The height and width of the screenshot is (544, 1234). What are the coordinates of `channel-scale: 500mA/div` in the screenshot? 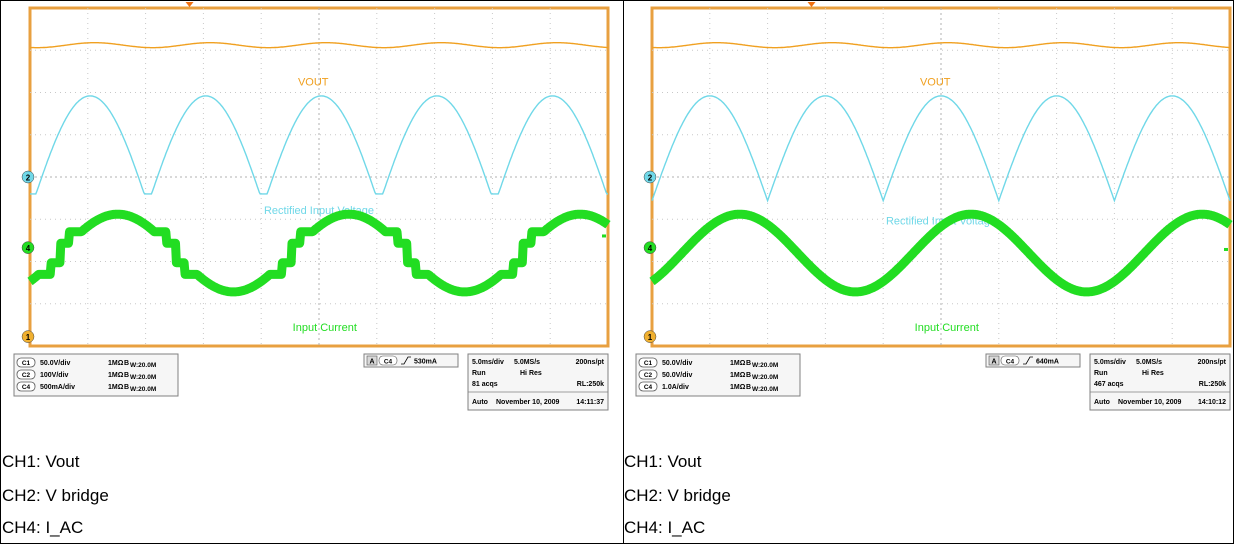 It's located at (57, 387).